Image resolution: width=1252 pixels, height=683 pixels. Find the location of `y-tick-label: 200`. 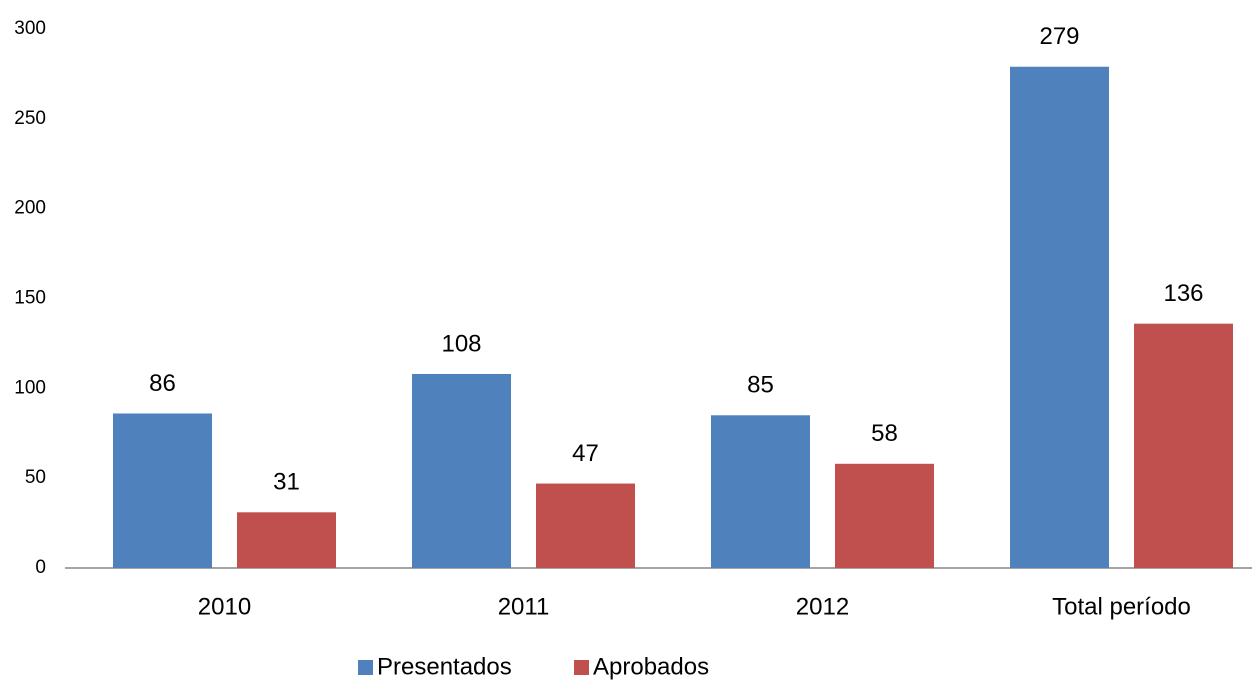

y-tick-label: 200 is located at coordinates (30, 208).